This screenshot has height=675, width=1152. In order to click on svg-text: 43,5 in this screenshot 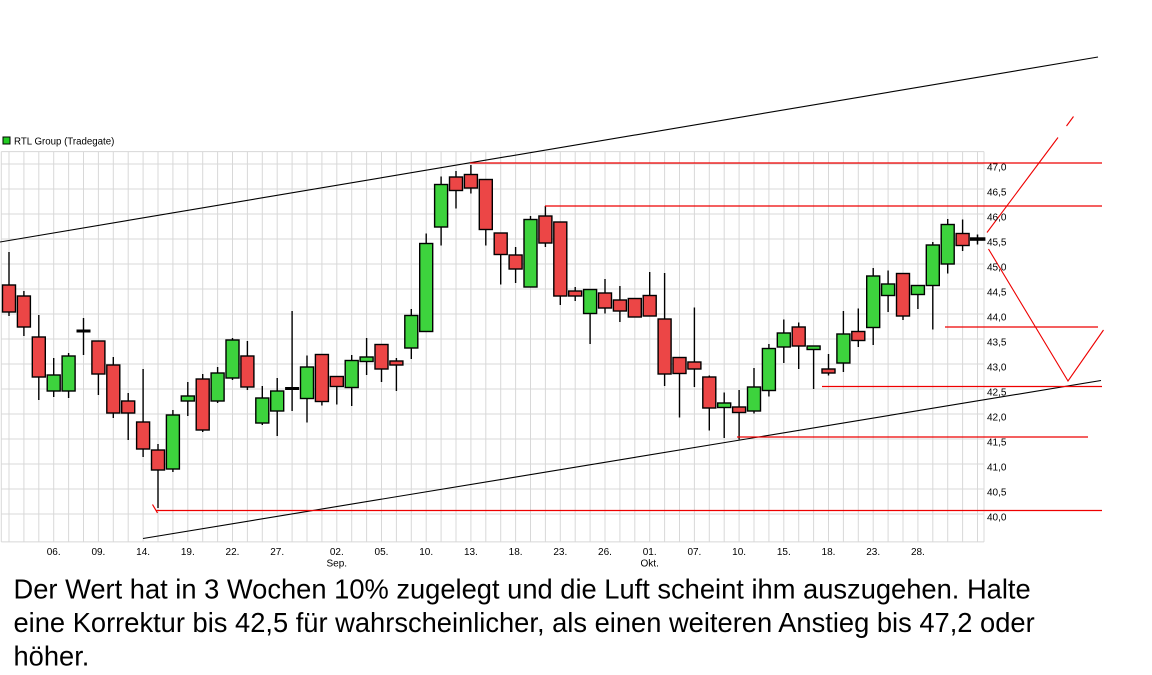, I will do `click(997, 343)`.